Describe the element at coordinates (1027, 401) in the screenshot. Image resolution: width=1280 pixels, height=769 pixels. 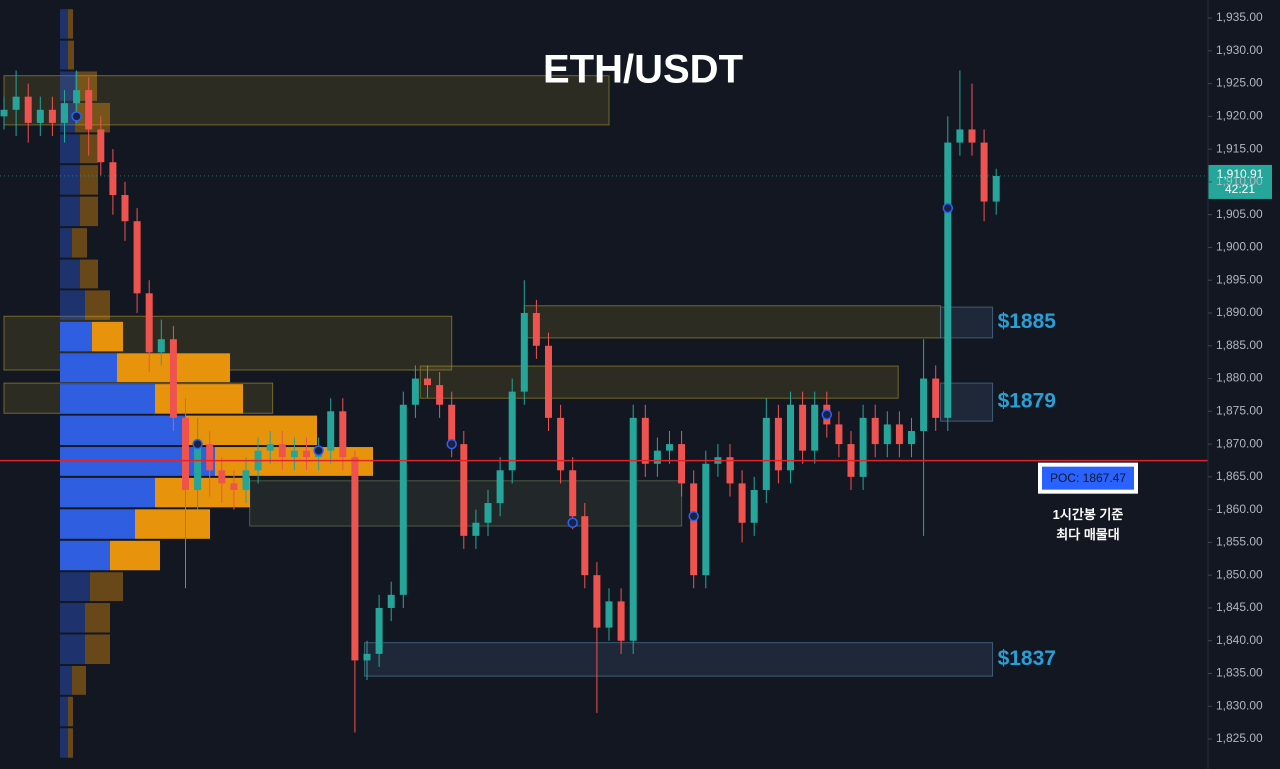
I see `zone-label: $1879` at that location.